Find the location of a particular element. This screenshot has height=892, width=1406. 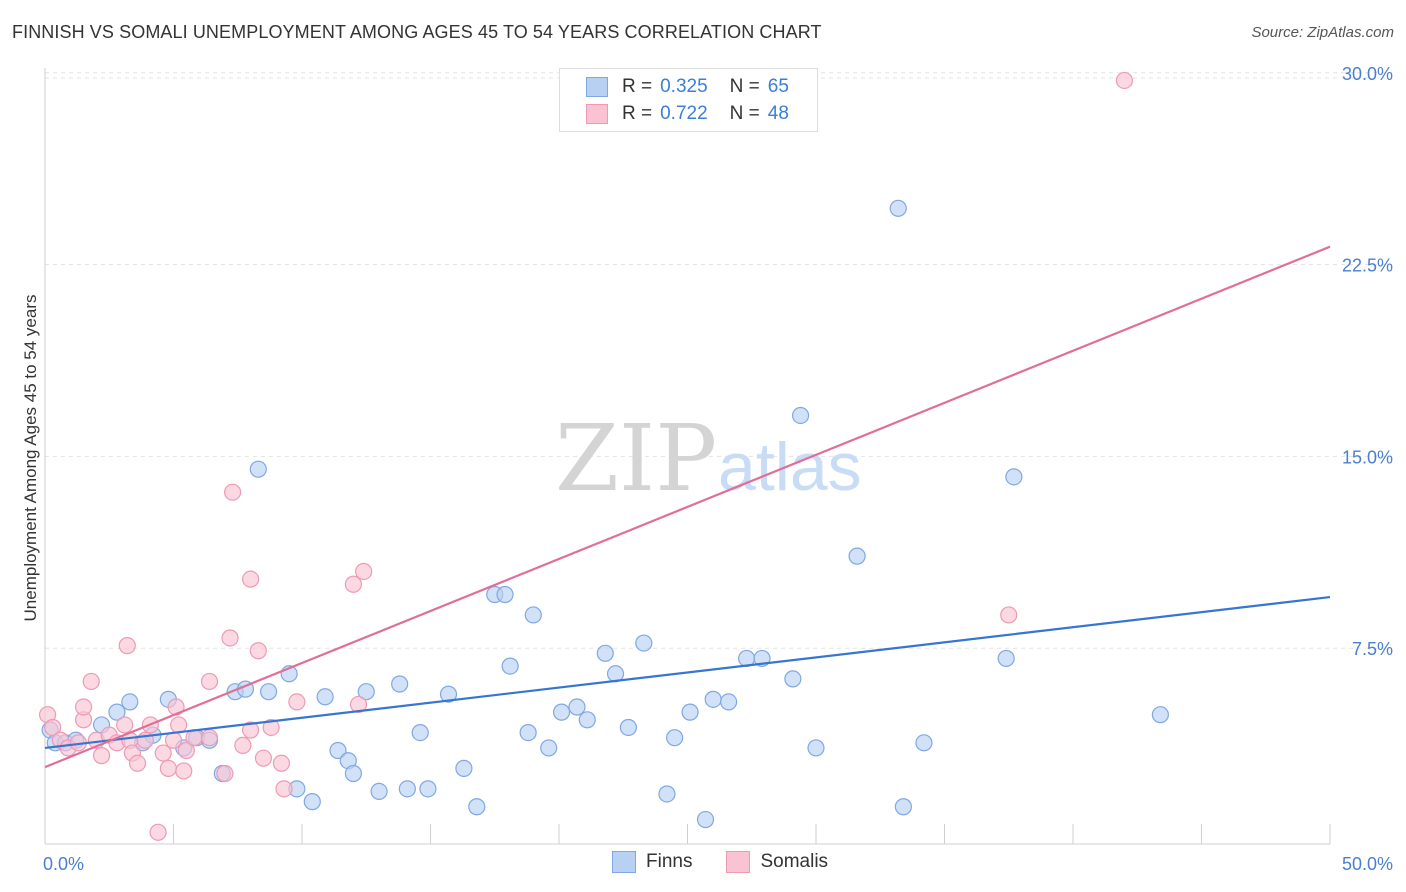

legend-swatch-somalis is located at coordinates (597, 114).